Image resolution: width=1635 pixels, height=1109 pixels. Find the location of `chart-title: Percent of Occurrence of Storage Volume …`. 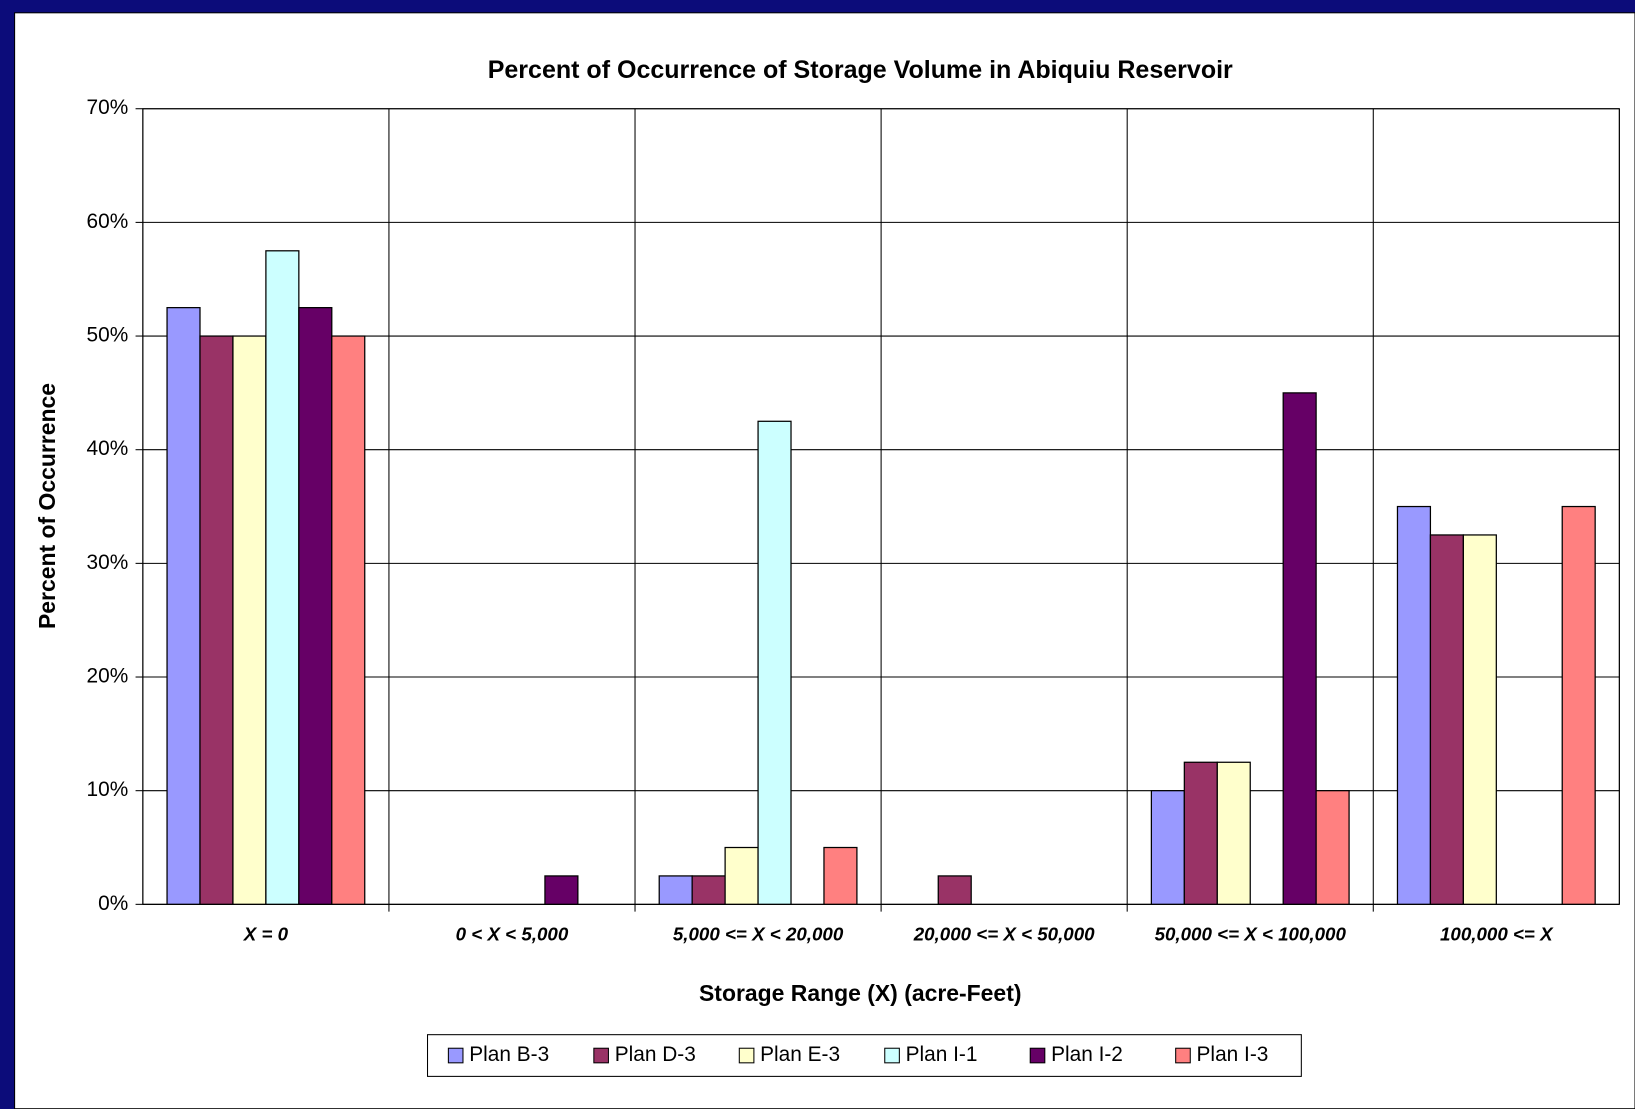

chart-title: Percent of Occurrence of Storage Volume … is located at coordinates (860, 70).